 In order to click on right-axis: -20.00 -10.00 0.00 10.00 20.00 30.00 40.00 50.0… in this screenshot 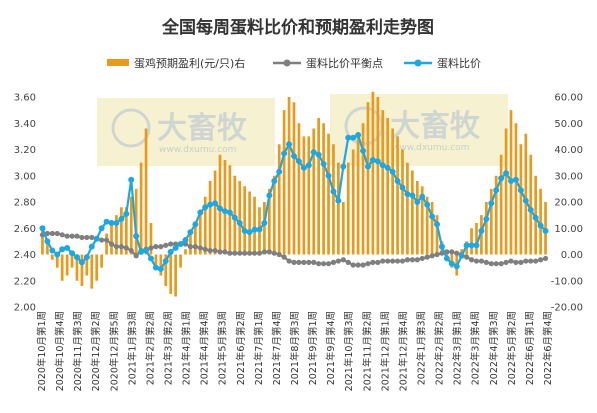, I will do `click(567, 203)`.